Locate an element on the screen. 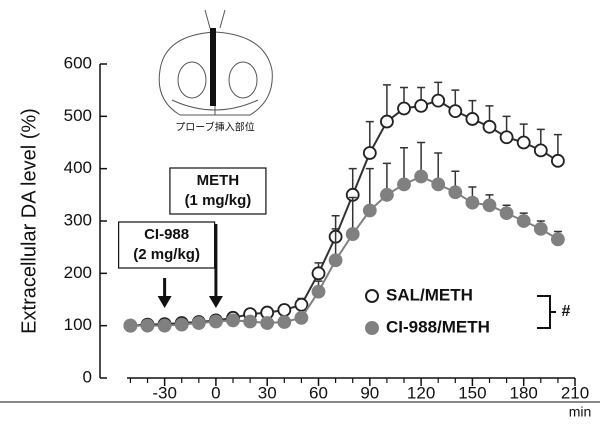  y-tick-label: 600 is located at coordinates (78, 62).